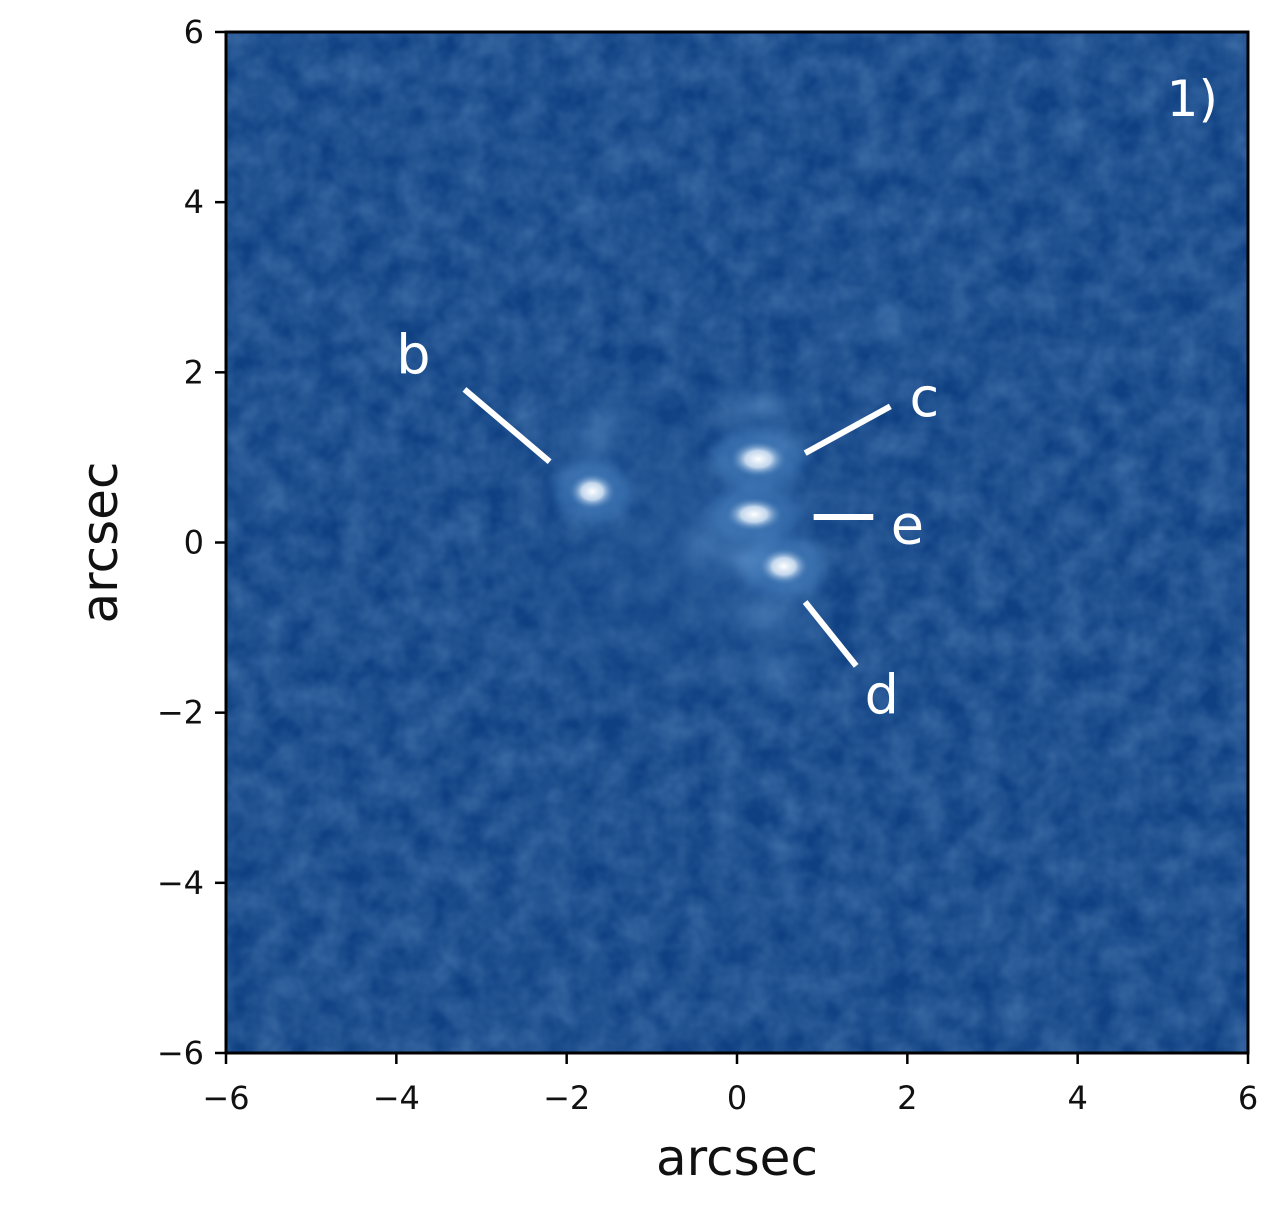 The width and height of the screenshot is (1280, 1230). What do you see at coordinates (396, 1098) in the screenshot?
I see `x-tick-label: −4` at bounding box center [396, 1098].